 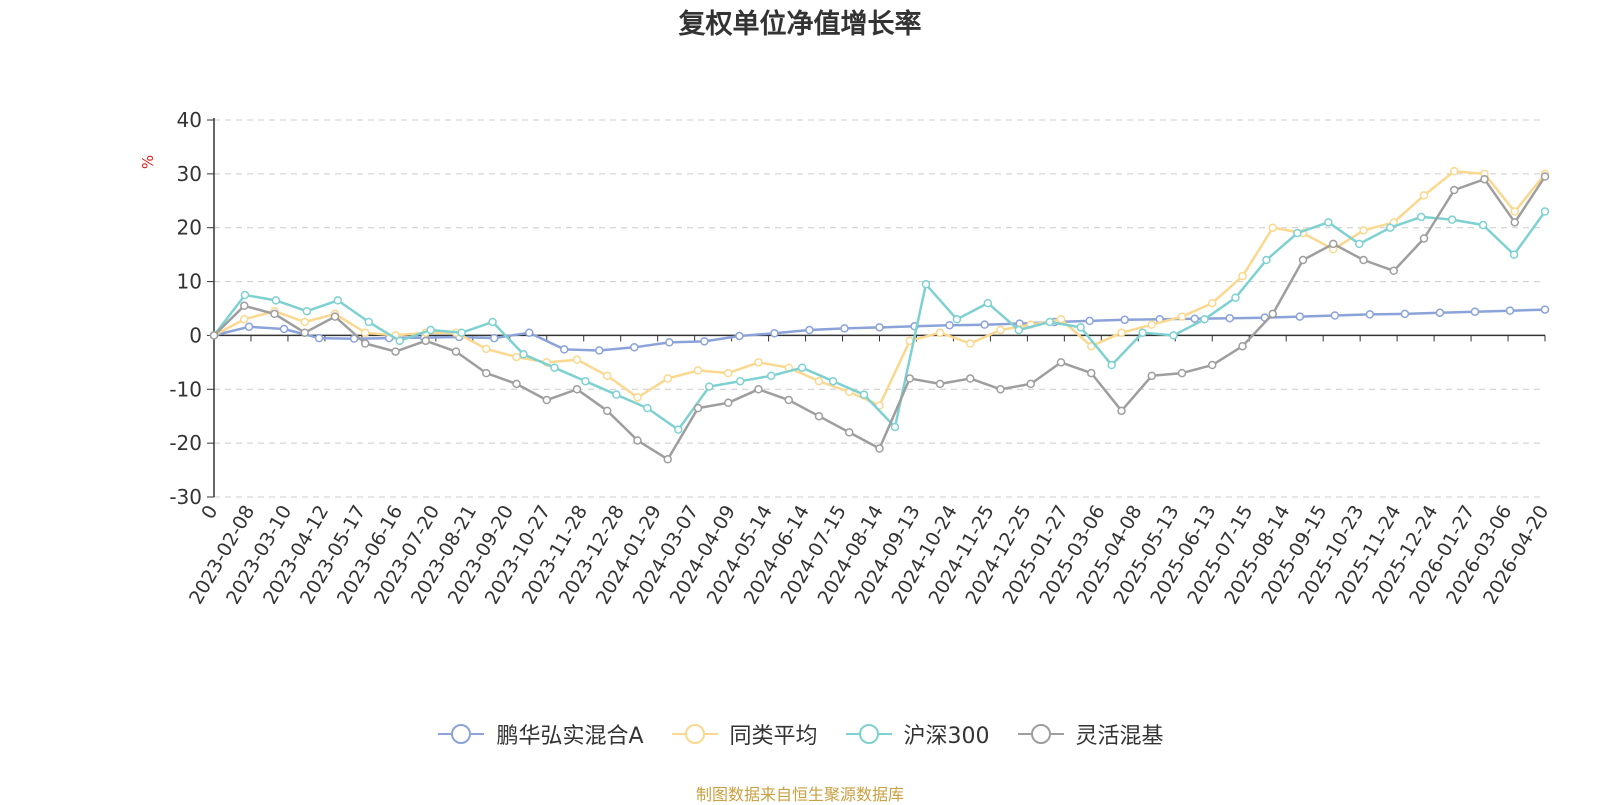 I want to click on legend-item: 鹏华弘实混合A, so click(x=540, y=734).